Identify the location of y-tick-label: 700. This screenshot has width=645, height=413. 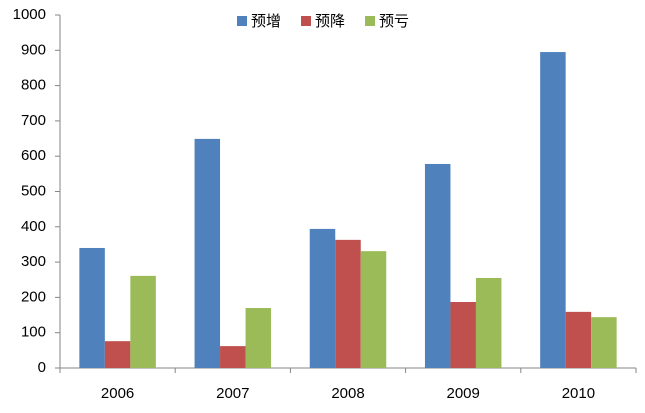
(33, 120).